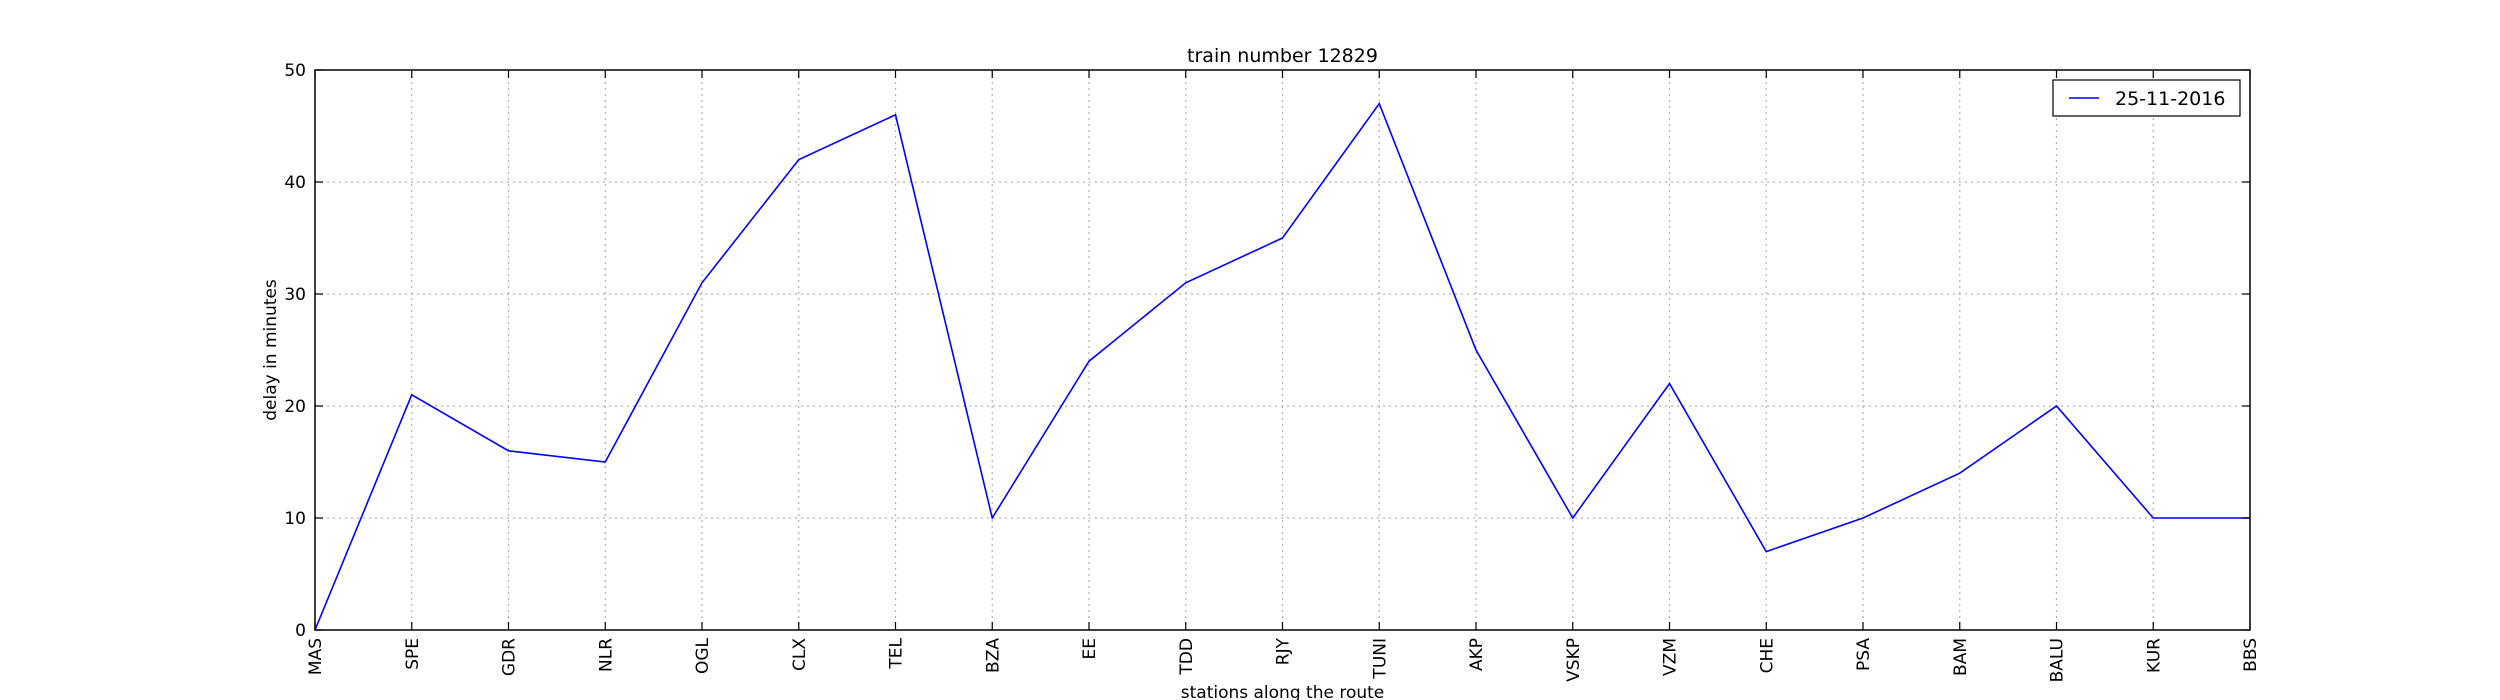  Describe the element at coordinates (1090, 648) in the screenshot. I see `x-tick-label: EE` at that location.